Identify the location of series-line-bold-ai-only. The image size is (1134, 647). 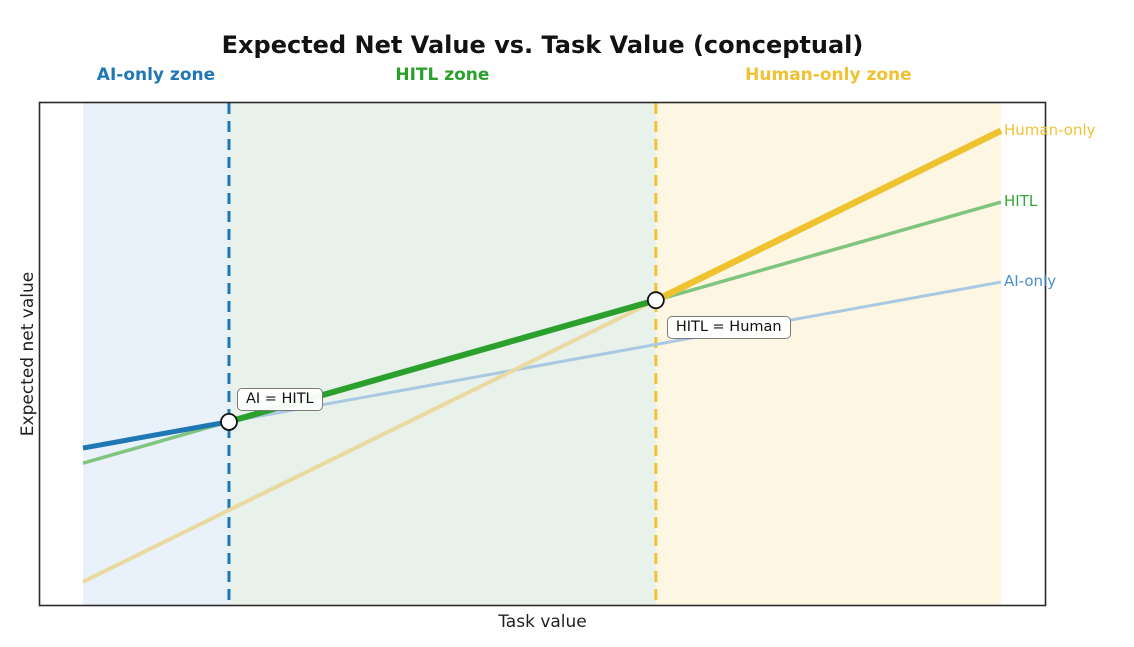
(156, 435).